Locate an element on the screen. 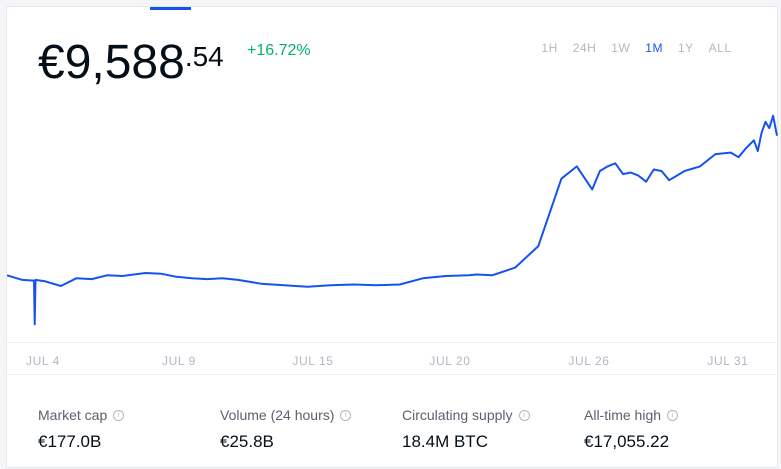  stat-label: All-time high is located at coordinates (623, 415).